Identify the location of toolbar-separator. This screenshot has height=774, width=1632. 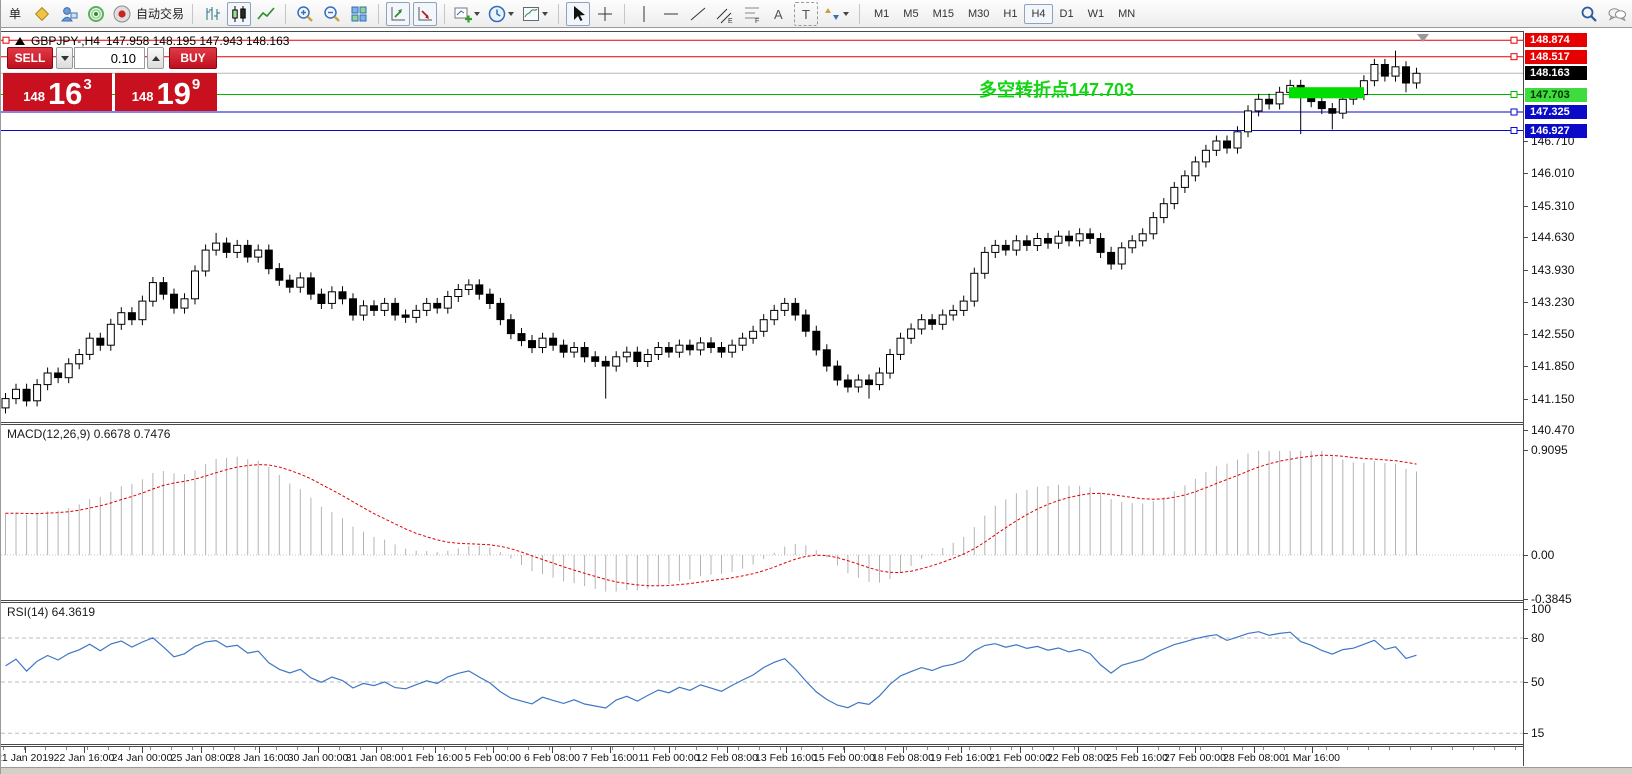
(625, 13).